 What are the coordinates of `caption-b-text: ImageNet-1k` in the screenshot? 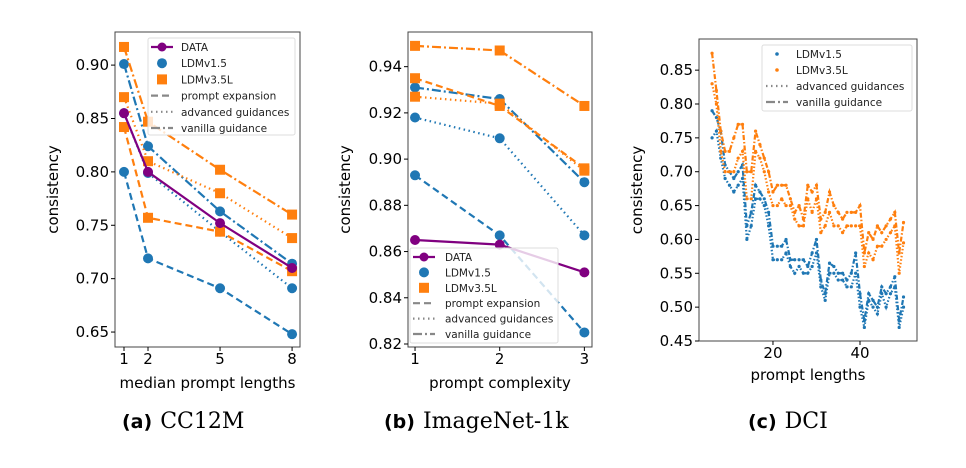 It's located at (495, 421).